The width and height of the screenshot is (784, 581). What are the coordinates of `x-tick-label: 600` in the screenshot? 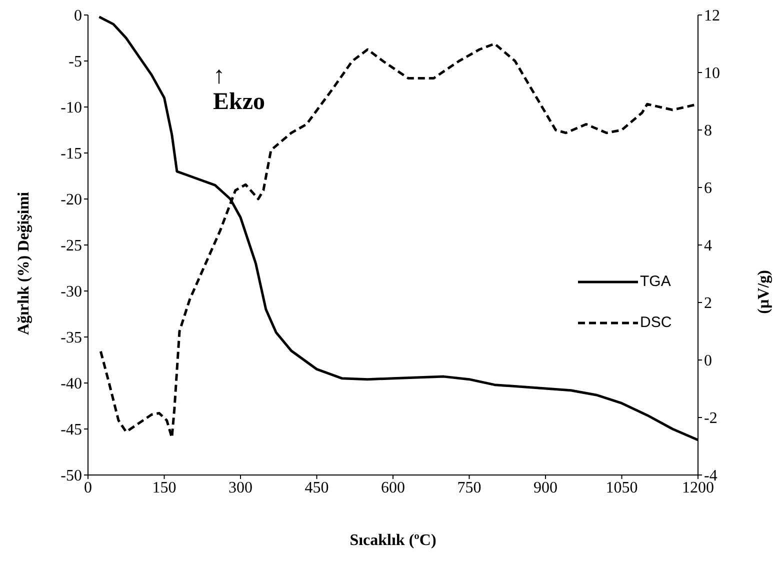 It's located at (393, 487).